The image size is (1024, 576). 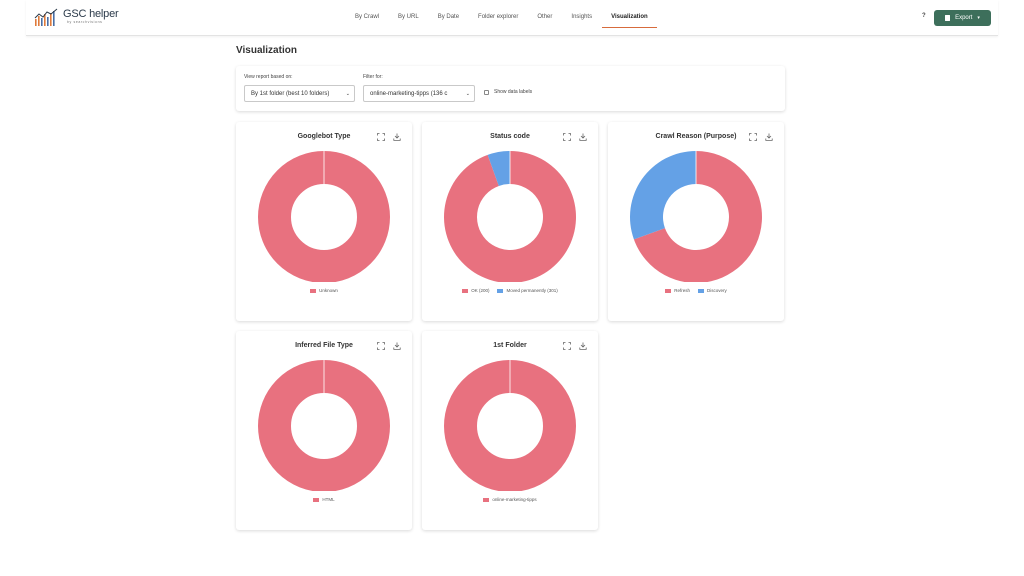 I want to click on filter-for-label: Filter for:, so click(x=373, y=77).